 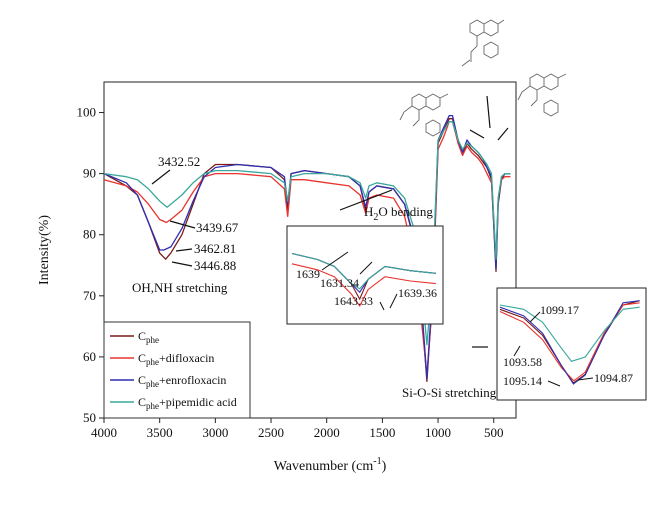 What do you see at coordinates (215, 432) in the screenshot?
I see `x-tick-label: 3000` at bounding box center [215, 432].